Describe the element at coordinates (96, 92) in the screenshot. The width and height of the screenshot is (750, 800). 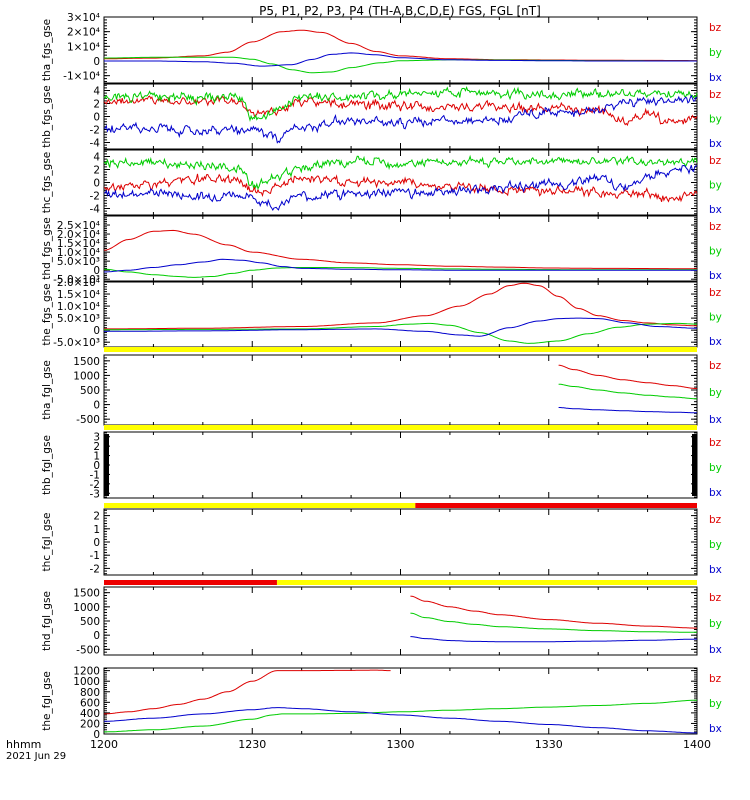
I see `y-tick-label: 4` at that location.